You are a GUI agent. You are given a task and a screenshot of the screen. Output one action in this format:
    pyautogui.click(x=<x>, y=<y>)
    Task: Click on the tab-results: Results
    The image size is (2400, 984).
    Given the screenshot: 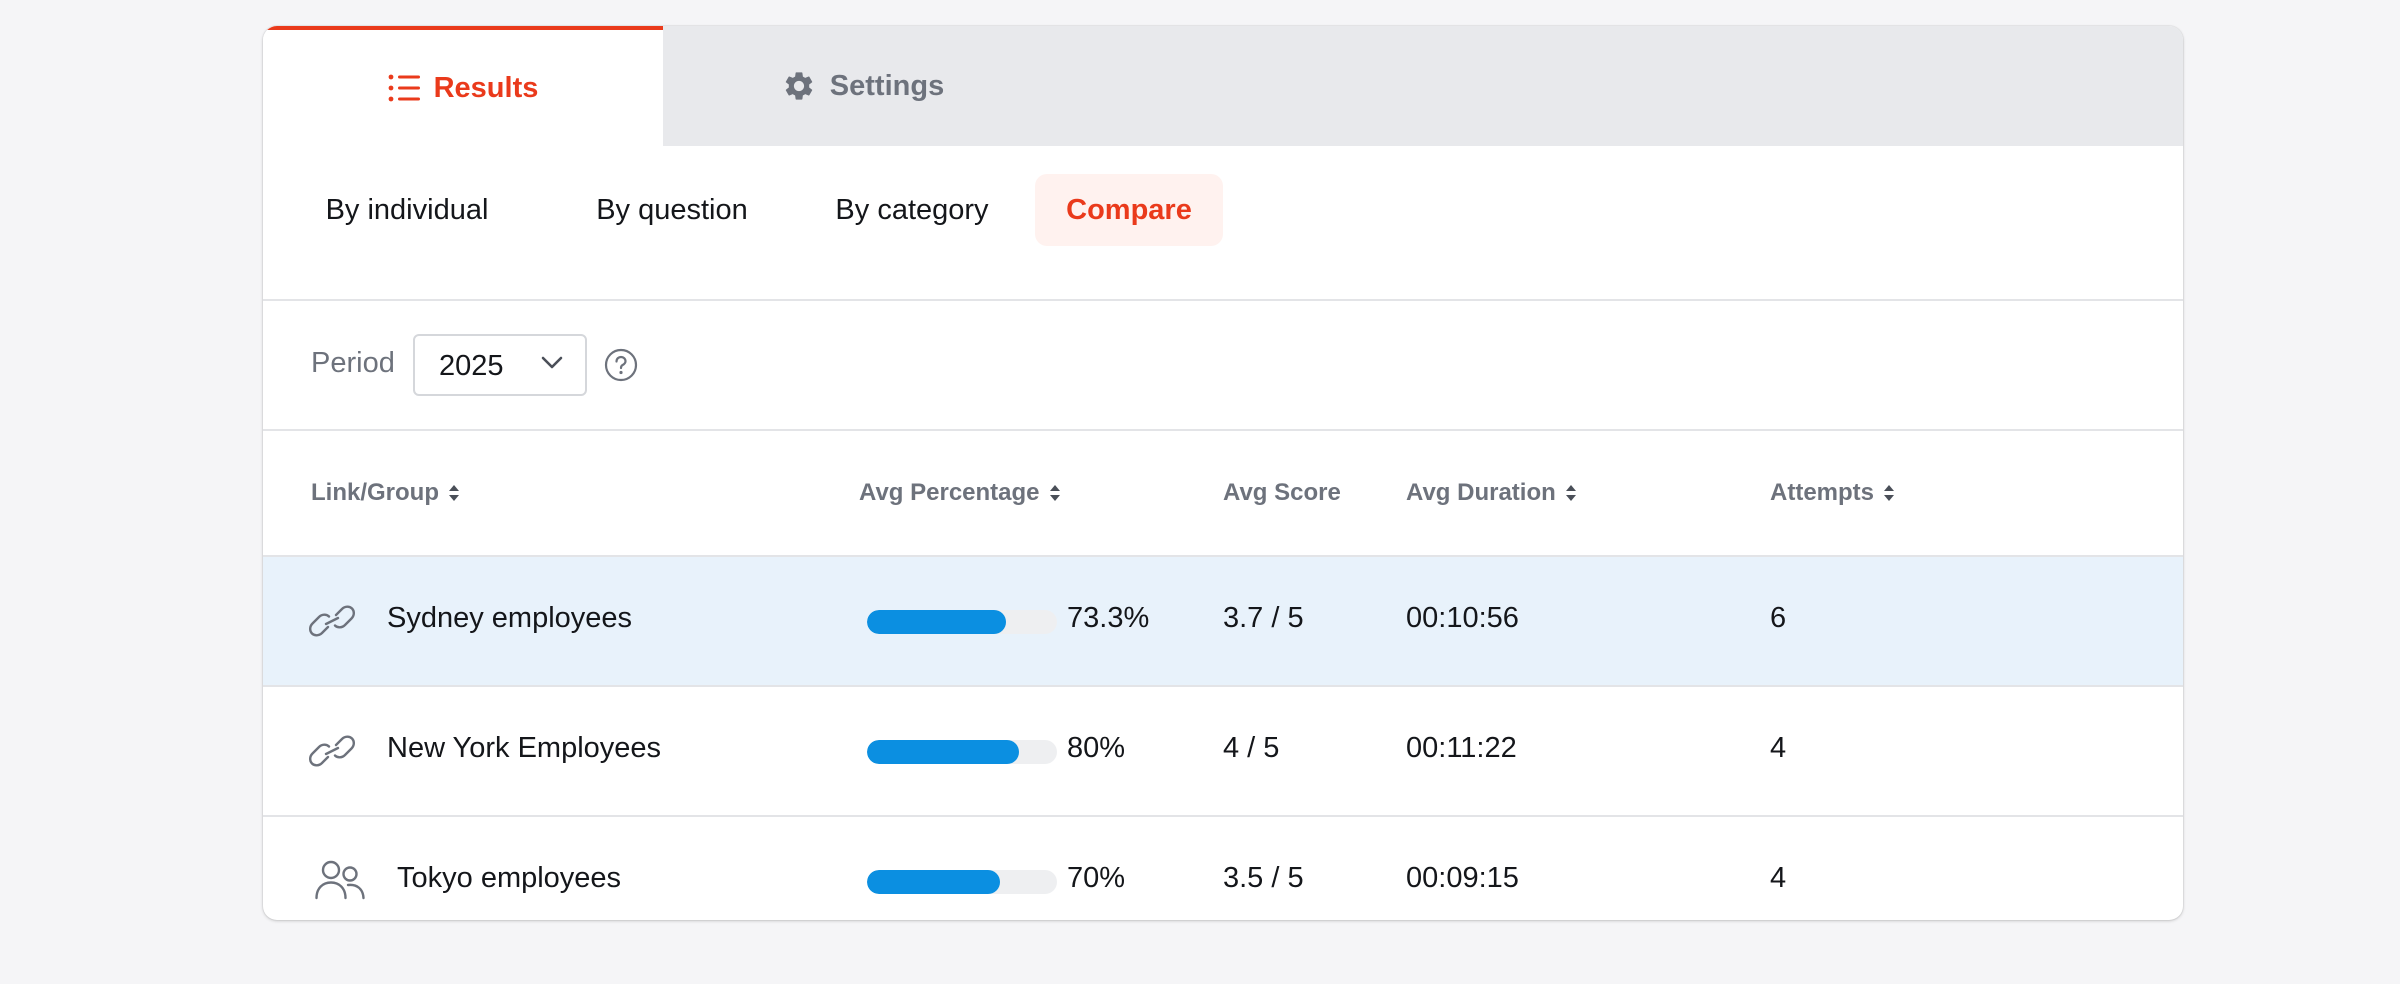 What is the action you would take?
    pyautogui.click(x=463, y=86)
    